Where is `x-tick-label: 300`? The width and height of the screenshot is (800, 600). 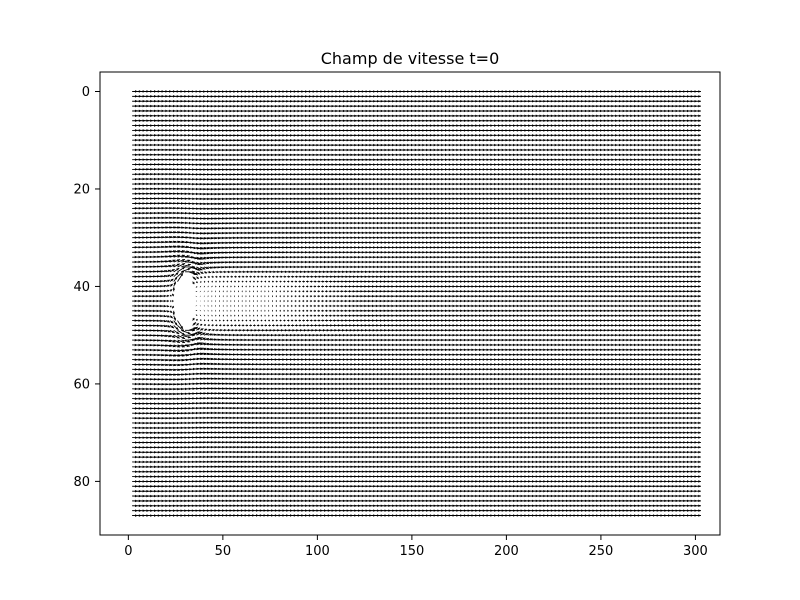
x-tick-label: 300 is located at coordinates (695, 551).